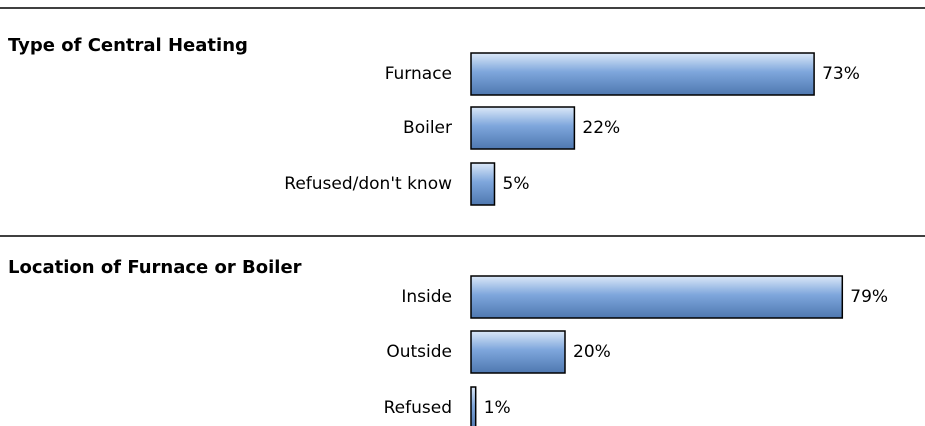  I want to click on category-label: Furnace, so click(418, 74).